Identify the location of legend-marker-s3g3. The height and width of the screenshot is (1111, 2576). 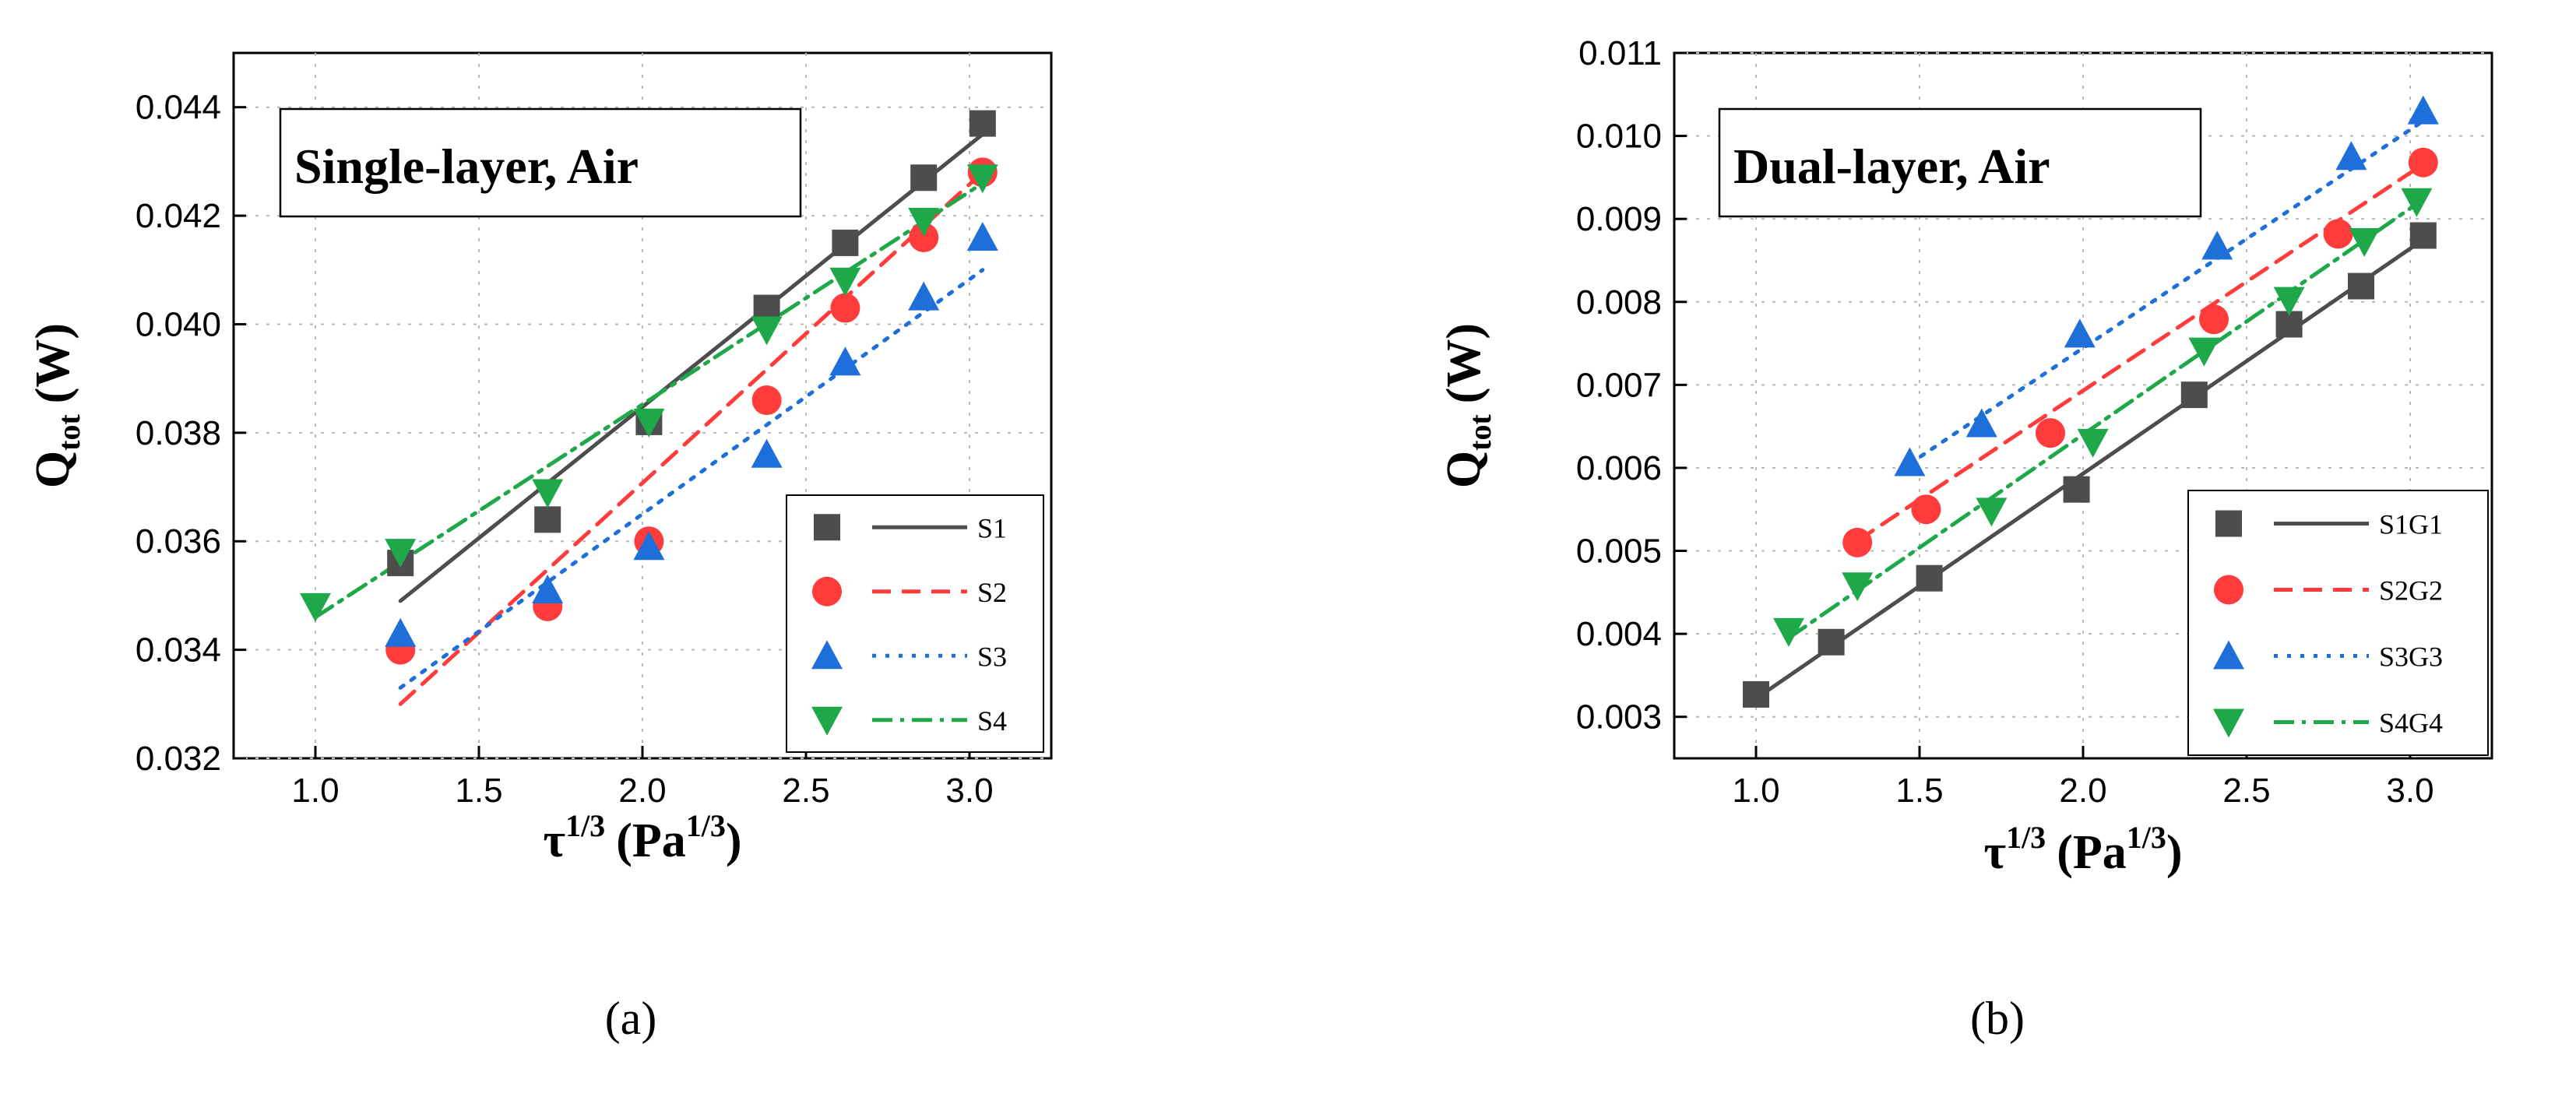
(2228, 655).